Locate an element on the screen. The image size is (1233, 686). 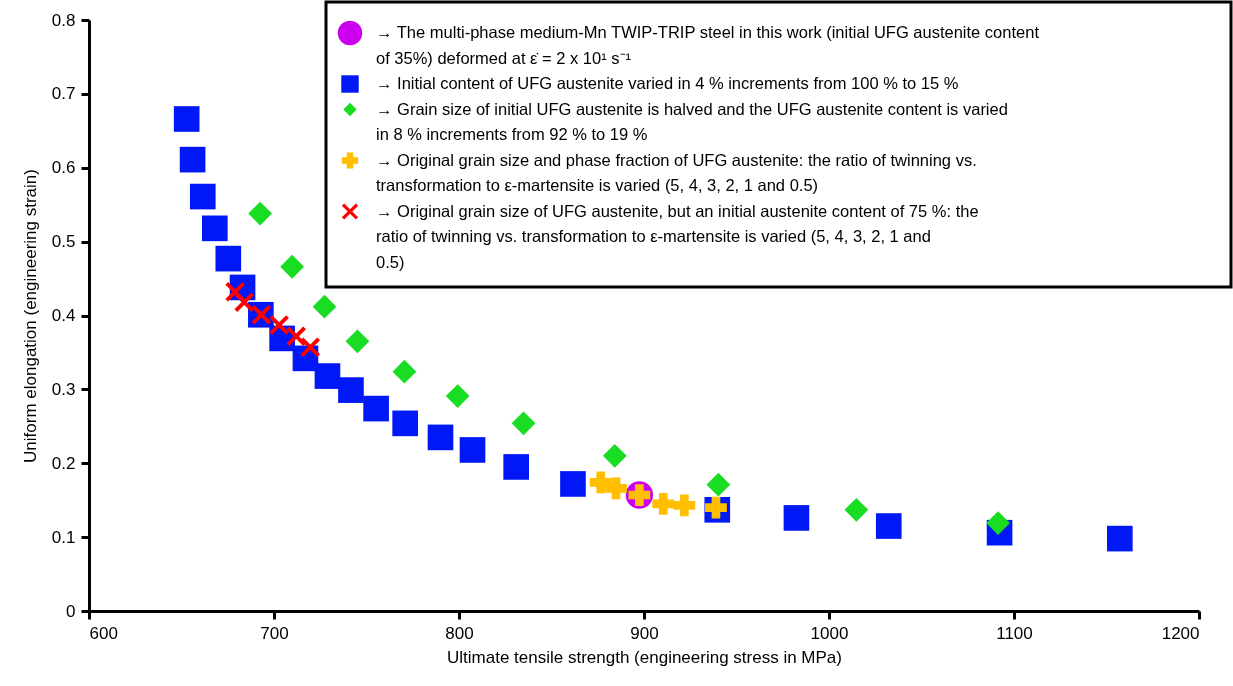
x-tick-label: 600 is located at coordinates (103, 633).